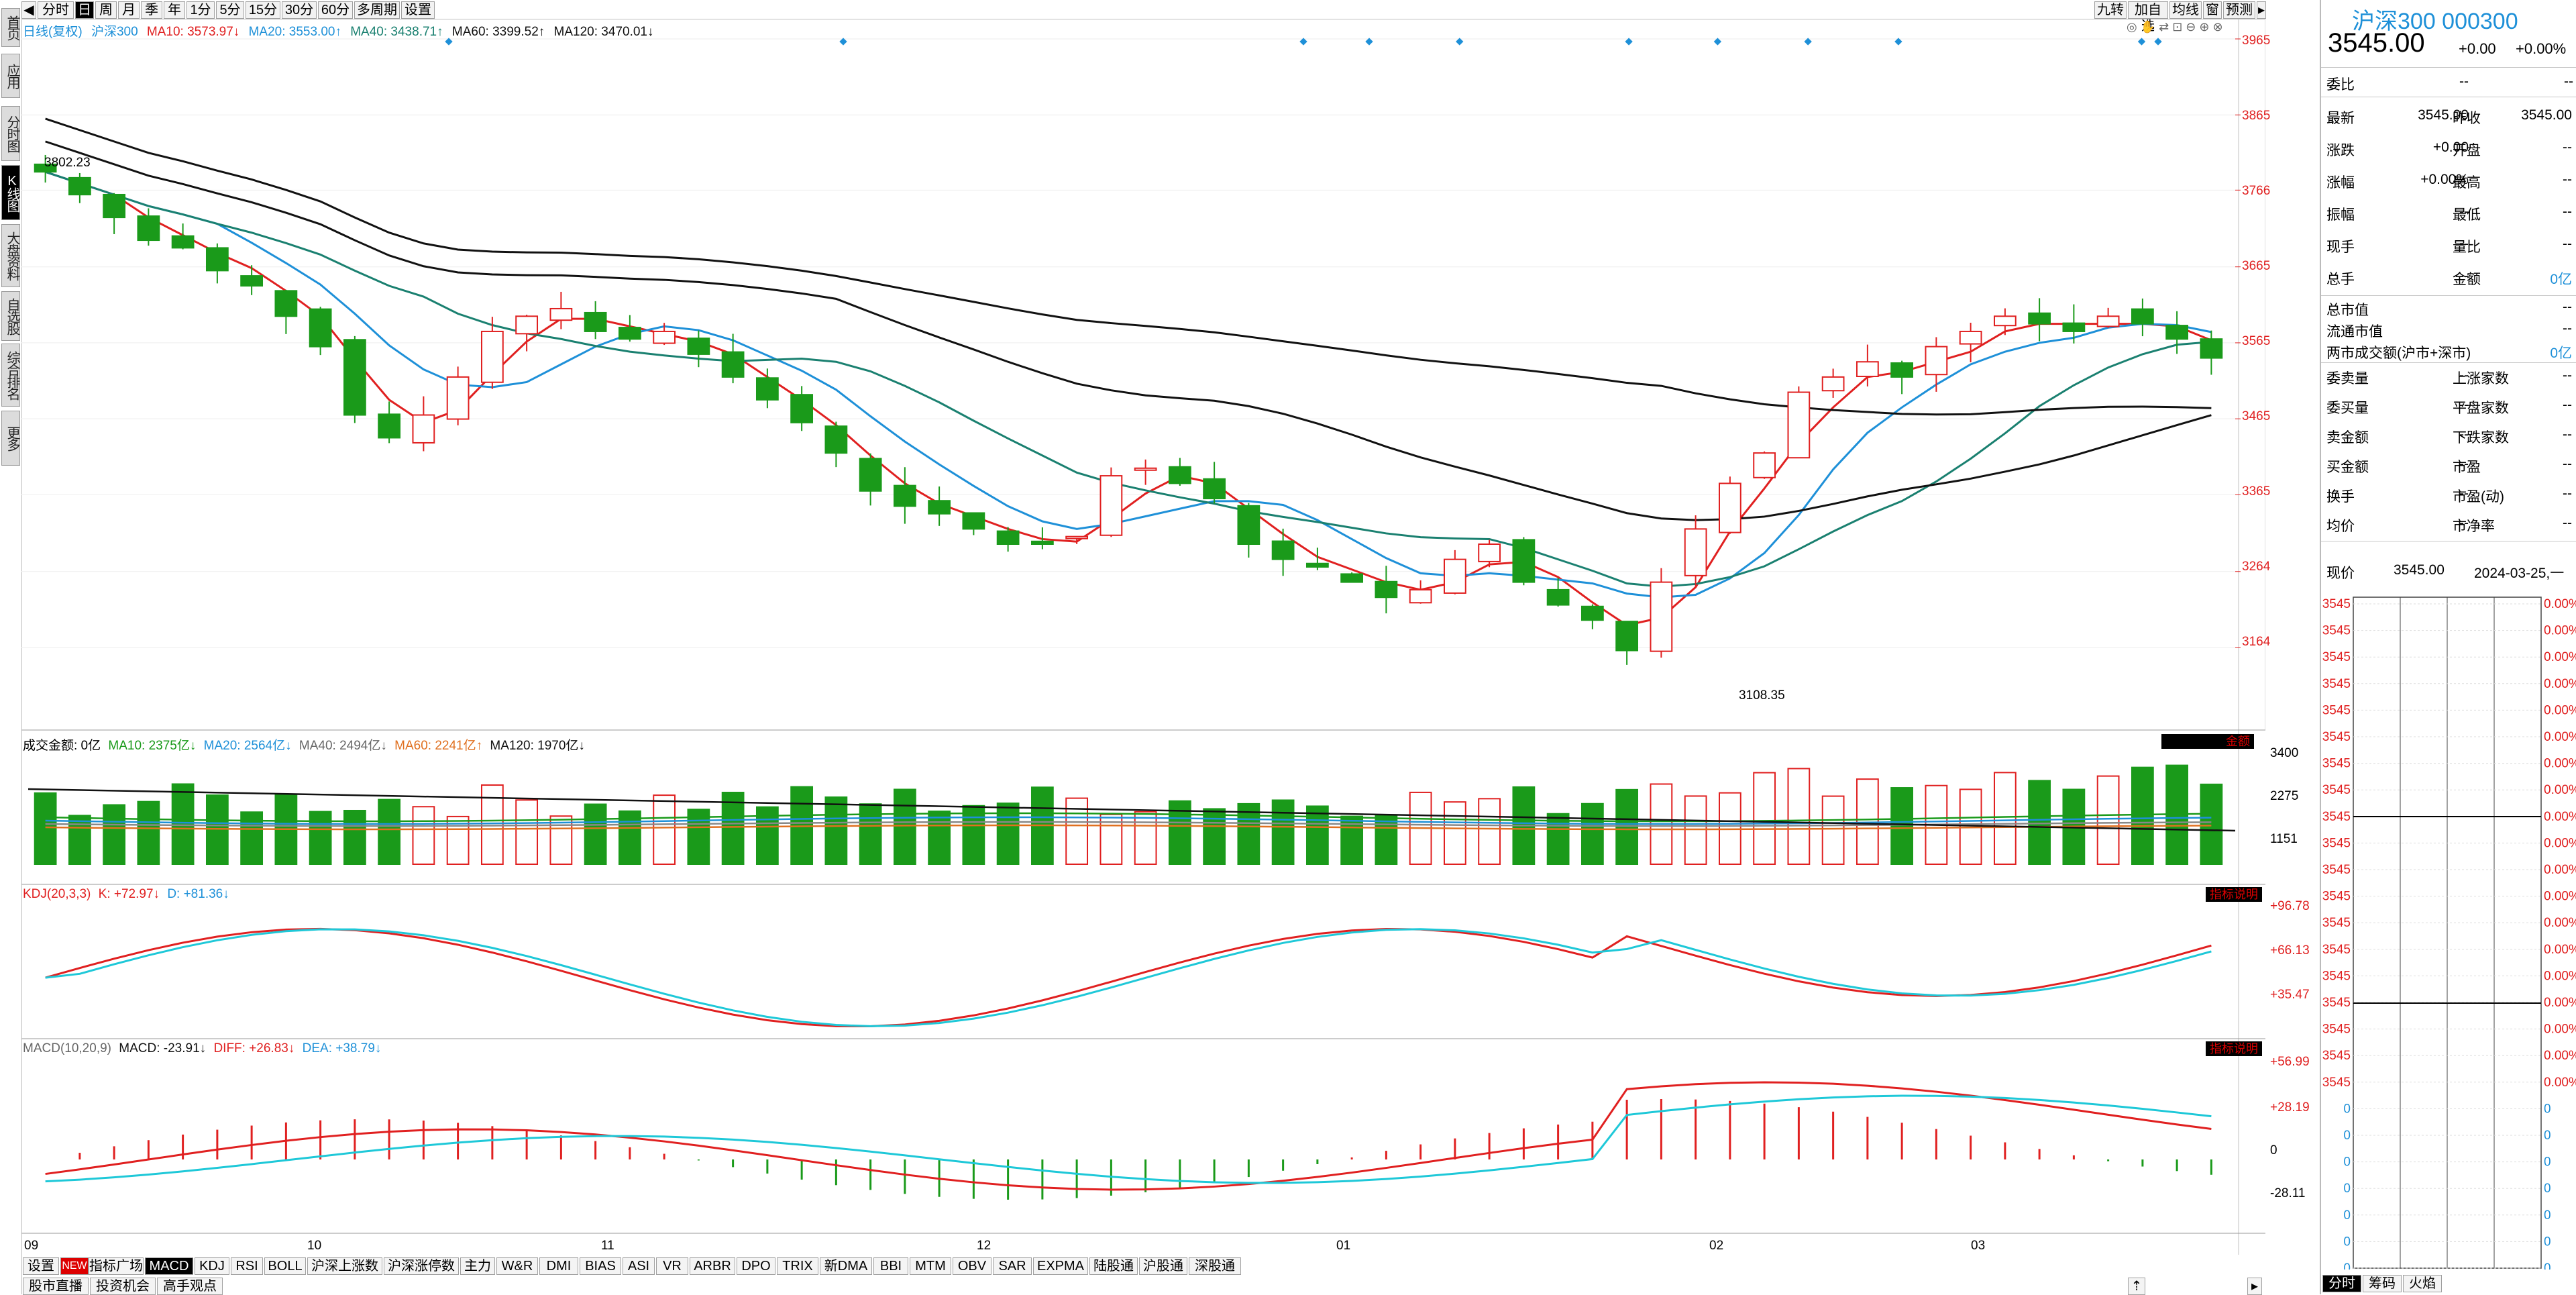  What do you see at coordinates (2234, 1048) in the screenshot?
I see `macd-help-badge: 指标说明` at bounding box center [2234, 1048].